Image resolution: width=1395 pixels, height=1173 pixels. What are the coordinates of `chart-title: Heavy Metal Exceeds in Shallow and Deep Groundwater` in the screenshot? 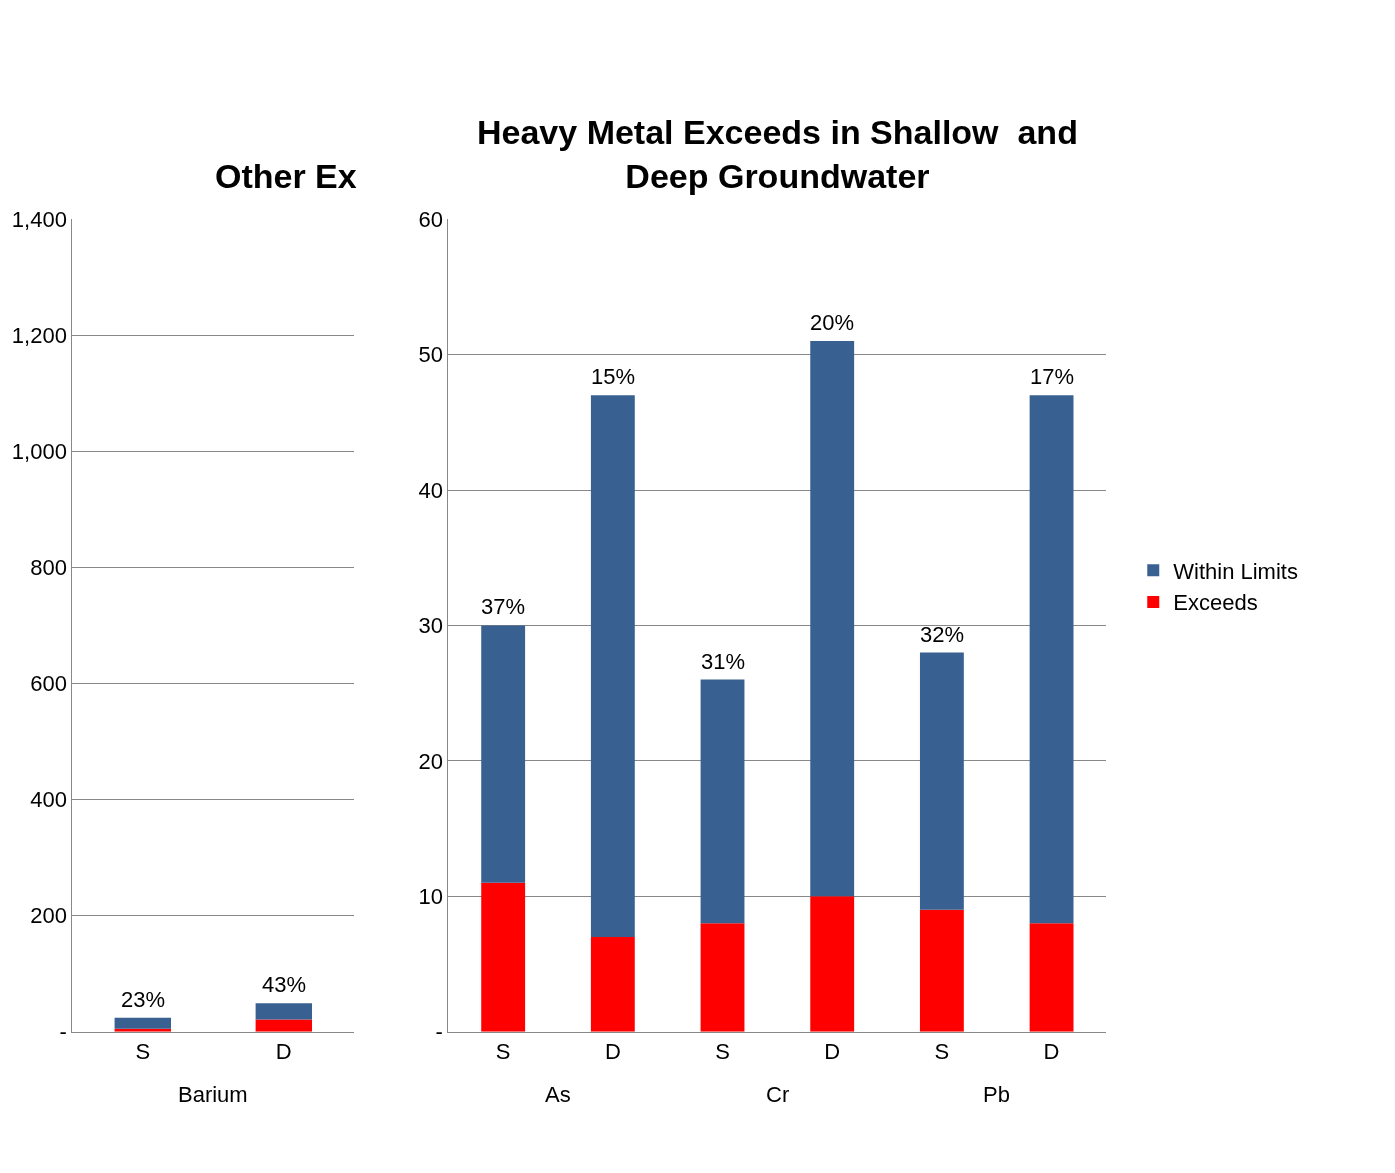 It's located at (777, 154).